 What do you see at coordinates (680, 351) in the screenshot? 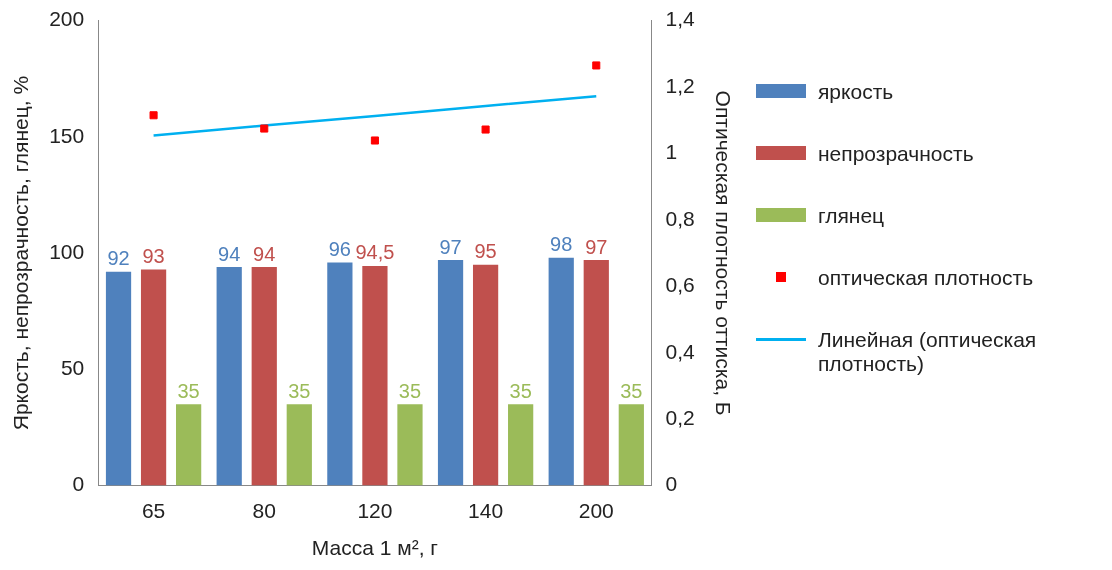
I see `y2-tick-label: 0,4` at bounding box center [680, 351].